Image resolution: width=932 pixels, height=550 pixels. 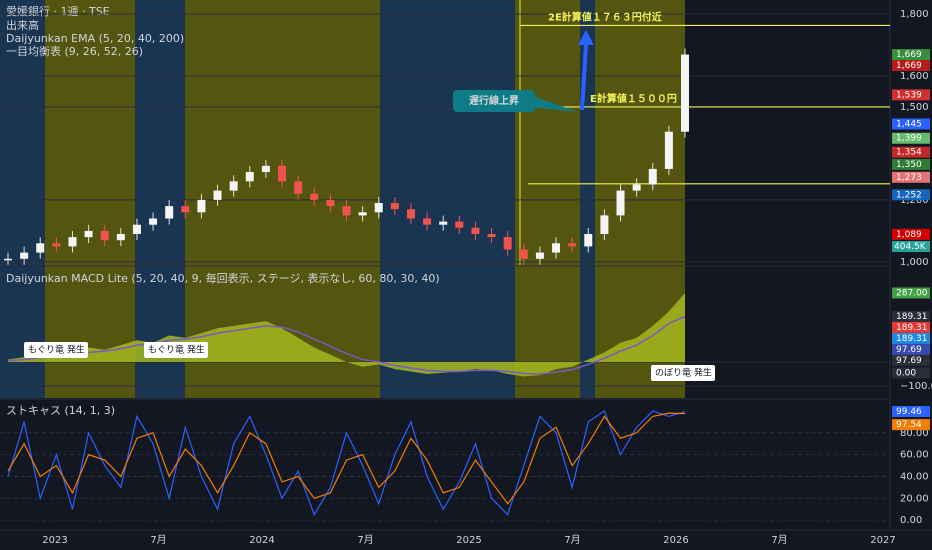 What do you see at coordinates (914, 498) in the screenshot?
I see `y-tick-label: 20.00` at bounding box center [914, 498].